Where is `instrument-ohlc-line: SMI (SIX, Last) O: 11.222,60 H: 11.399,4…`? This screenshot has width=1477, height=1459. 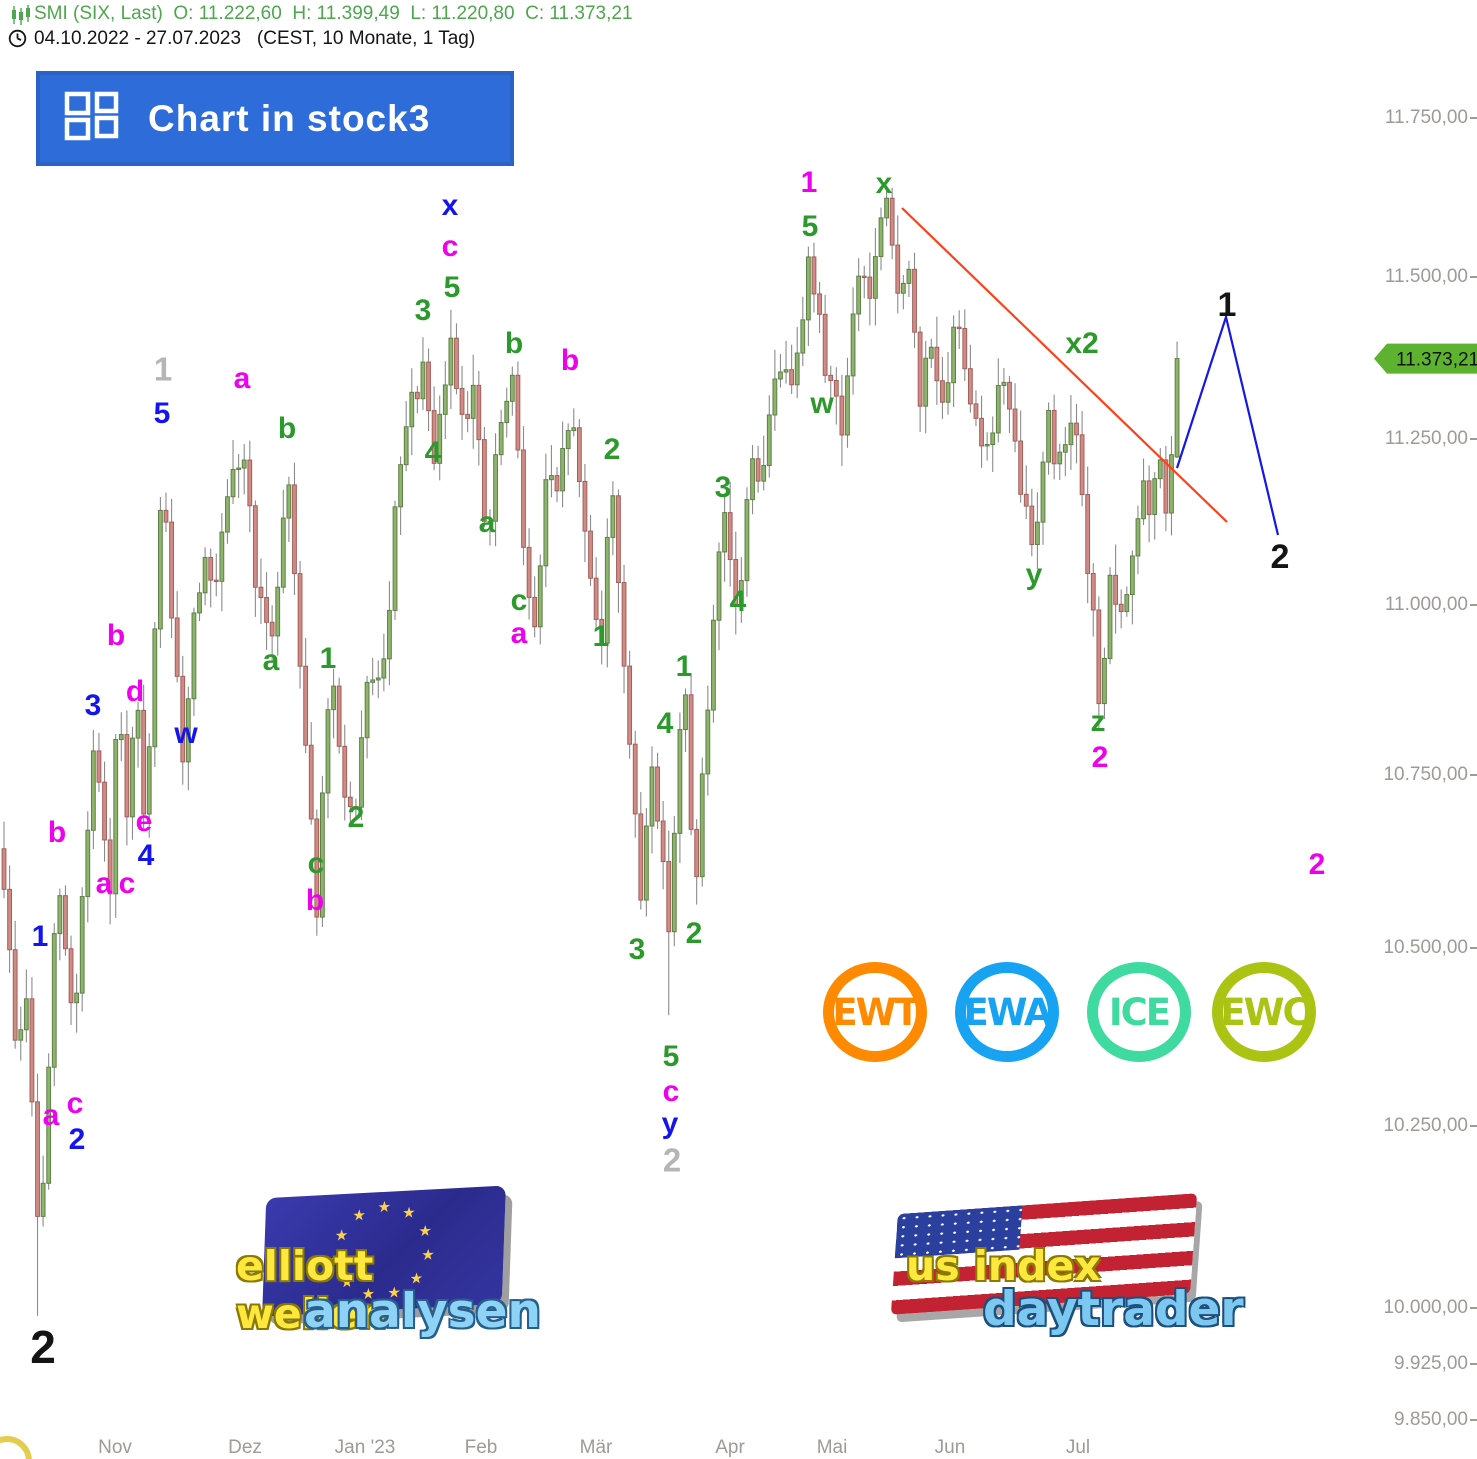
instrument-ohlc-line: SMI (SIX, Last) O: 11.222,60 H: 11.399,4… is located at coordinates (333, 13).